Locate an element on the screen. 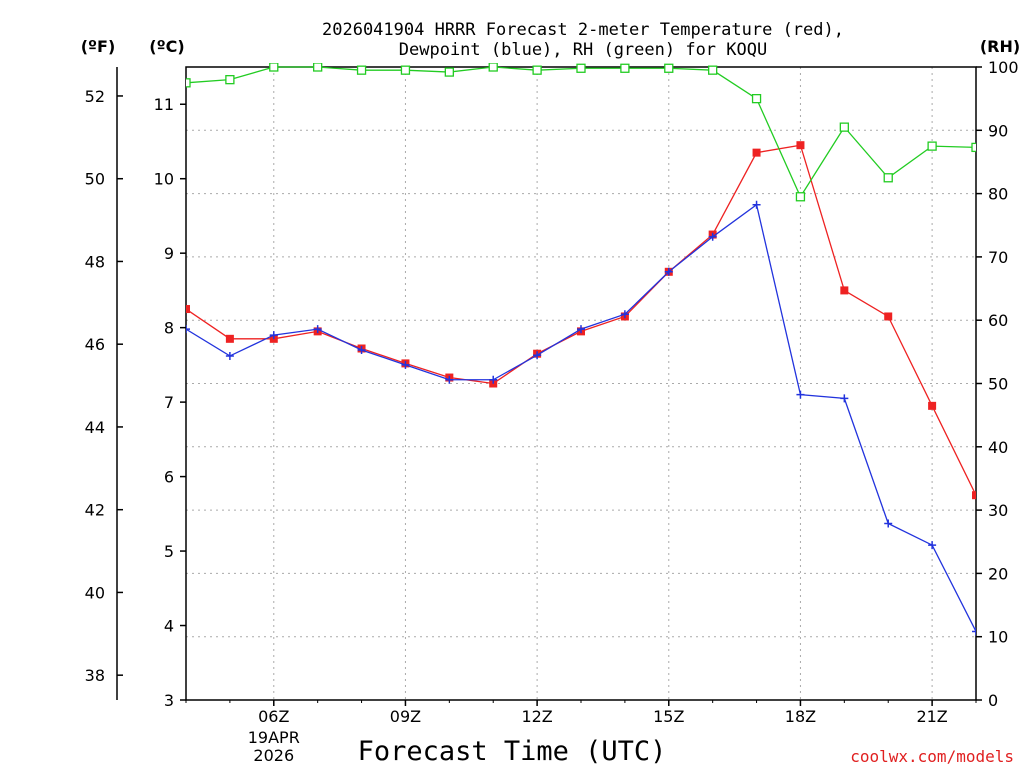 Image resolution: width=1024 pixels, height=768 pixels. rh-unit-label: (RH) is located at coordinates (1000, 46).